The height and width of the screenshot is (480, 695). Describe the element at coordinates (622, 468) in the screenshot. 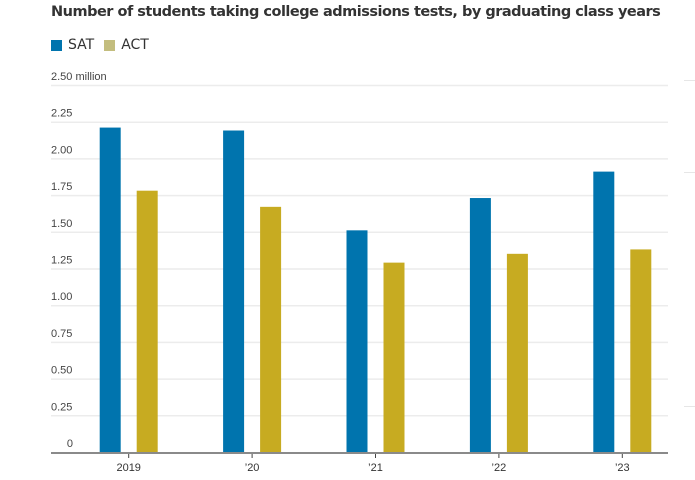

I see `x-tick-label: ’23` at that location.